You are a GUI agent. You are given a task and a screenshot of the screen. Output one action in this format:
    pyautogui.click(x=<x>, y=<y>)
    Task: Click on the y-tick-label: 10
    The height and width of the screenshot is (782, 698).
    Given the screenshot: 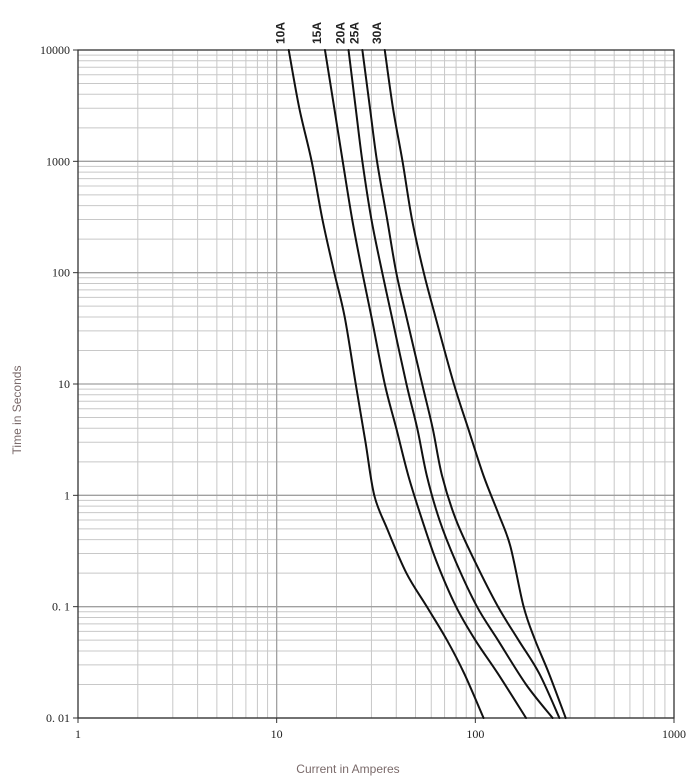 What is the action you would take?
    pyautogui.click(x=64, y=384)
    